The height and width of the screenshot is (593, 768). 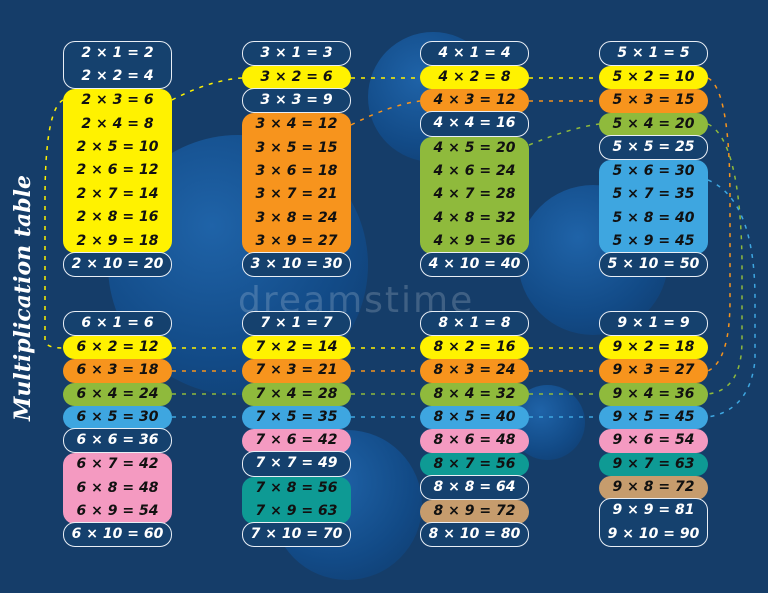 I want to click on table-row: 2 × 4 = 8, so click(x=117, y=123).